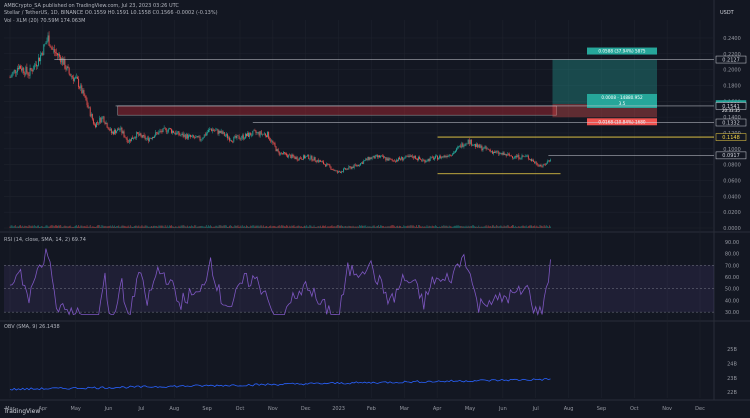 The width and height of the screenshot is (750, 418). I want to click on rsi-tick-label: 30.00, so click(732, 313).